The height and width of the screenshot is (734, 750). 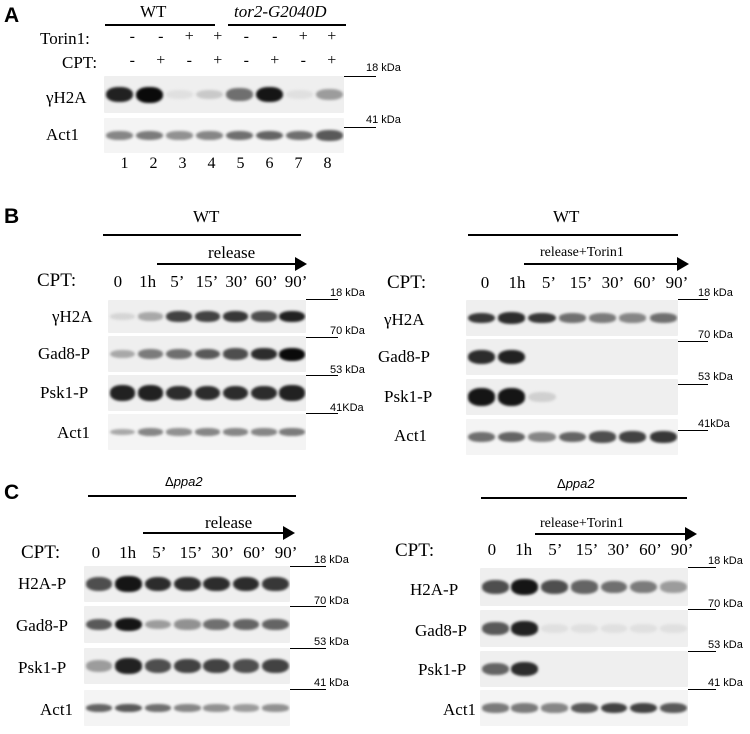 I want to click on panel-c-right-timepoints: 0 1h 5’ 15’ 30’ 60’ 90’, so click(x=587, y=550).